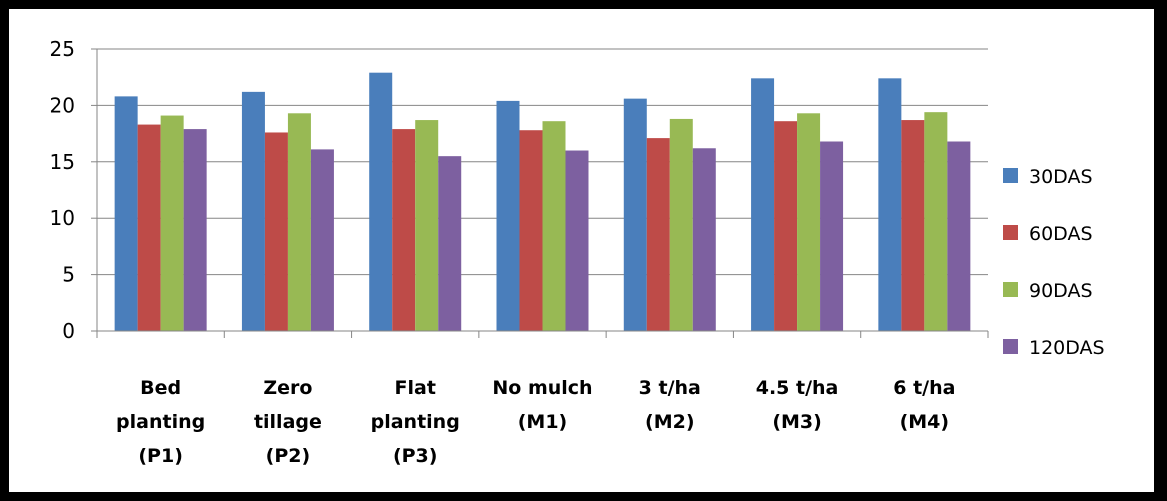  Describe the element at coordinates (288, 456) in the screenshot. I see `x-category-label: (P2)` at that location.